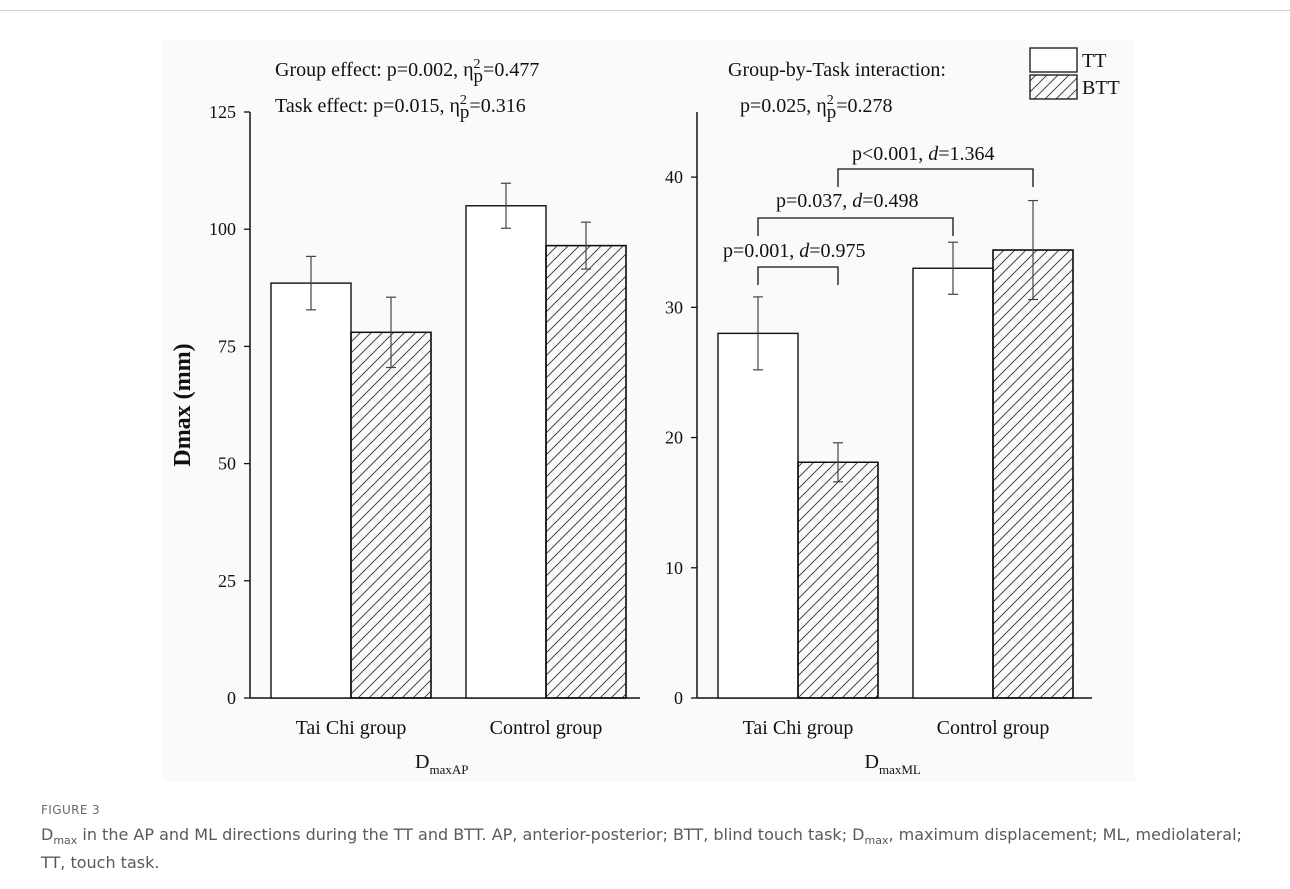  Describe the element at coordinates (678, 698) in the screenshot. I see `y-tick-label-1: 0` at that location.